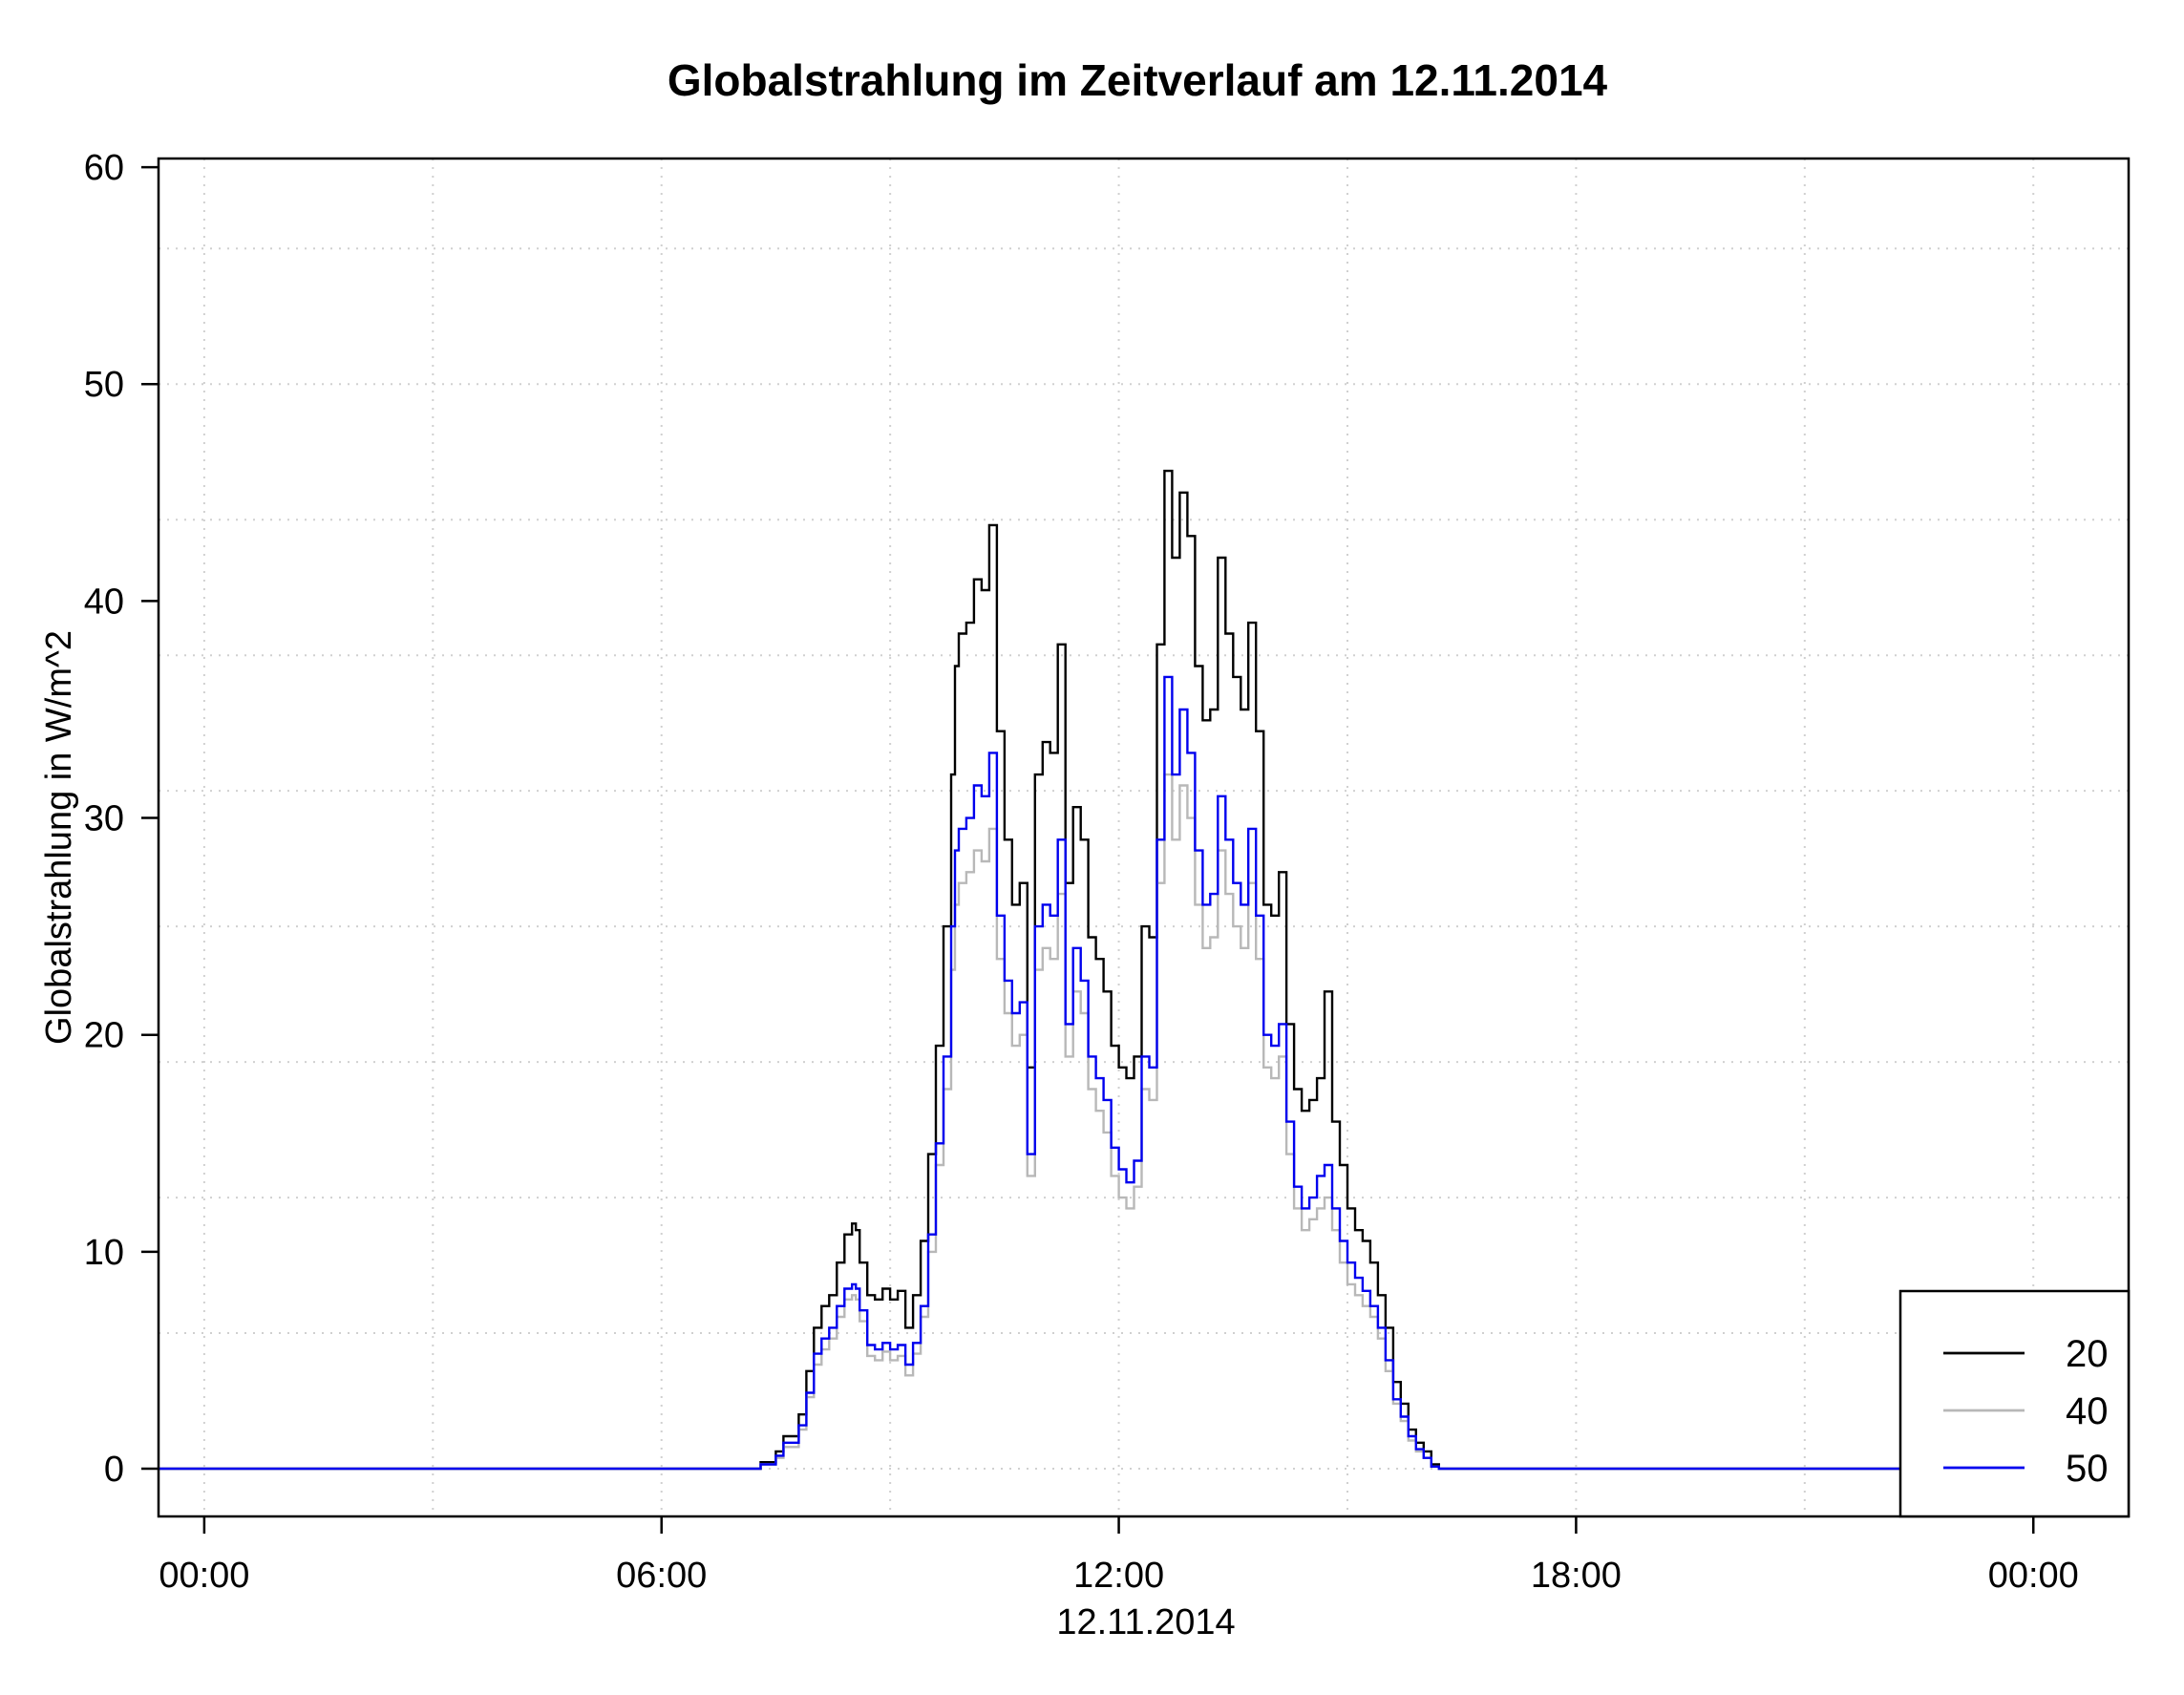 The height and width of the screenshot is (1695, 2184). Describe the element at coordinates (104, 602) in the screenshot. I see `y-tick-label: 40` at that location.